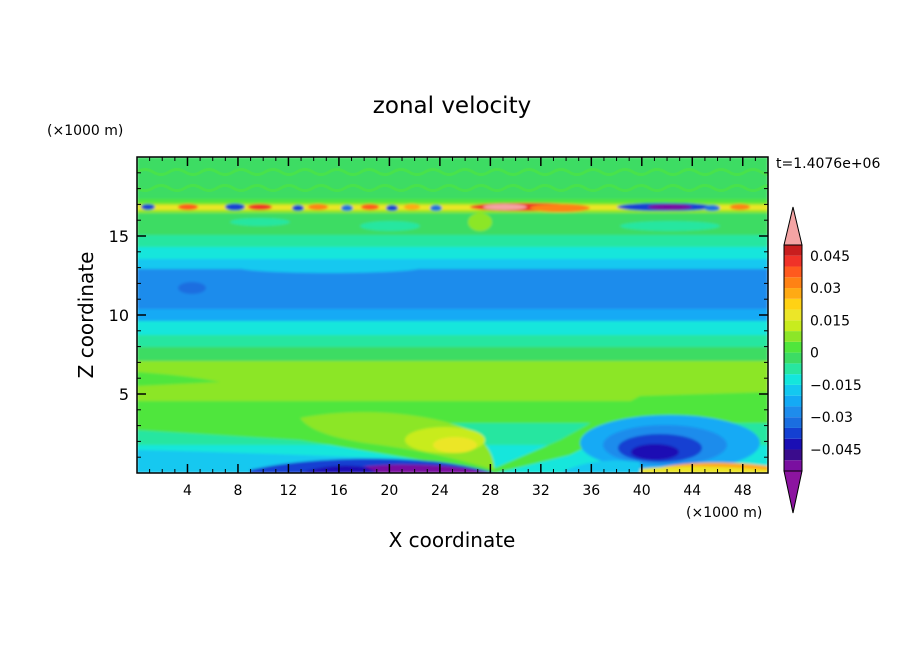  What do you see at coordinates (455, 445) in the screenshot?
I see `yellow-core` at bounding box center [455, 445].